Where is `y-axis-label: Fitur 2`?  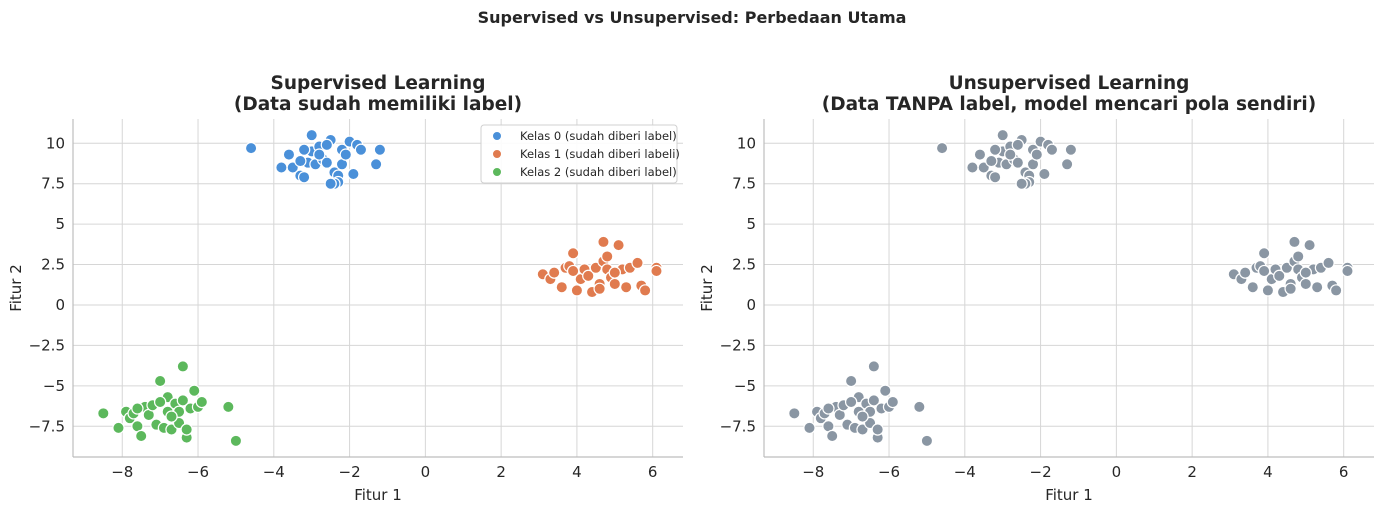 y-axis-label: Fitur 2 is located at coordinates (707, 288).